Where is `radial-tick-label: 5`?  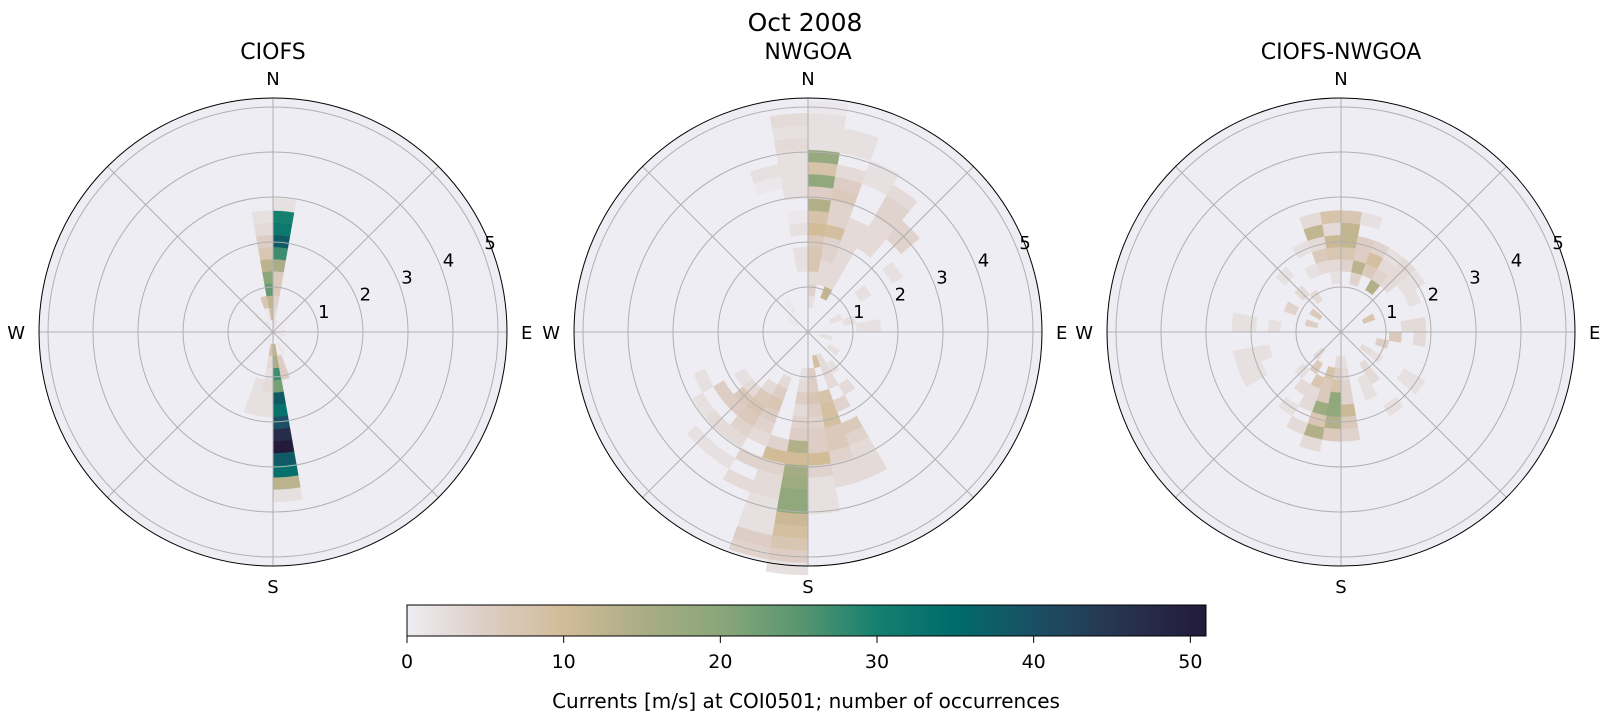 radial-tick-label: 5 is located at coordinates (1557, 243).